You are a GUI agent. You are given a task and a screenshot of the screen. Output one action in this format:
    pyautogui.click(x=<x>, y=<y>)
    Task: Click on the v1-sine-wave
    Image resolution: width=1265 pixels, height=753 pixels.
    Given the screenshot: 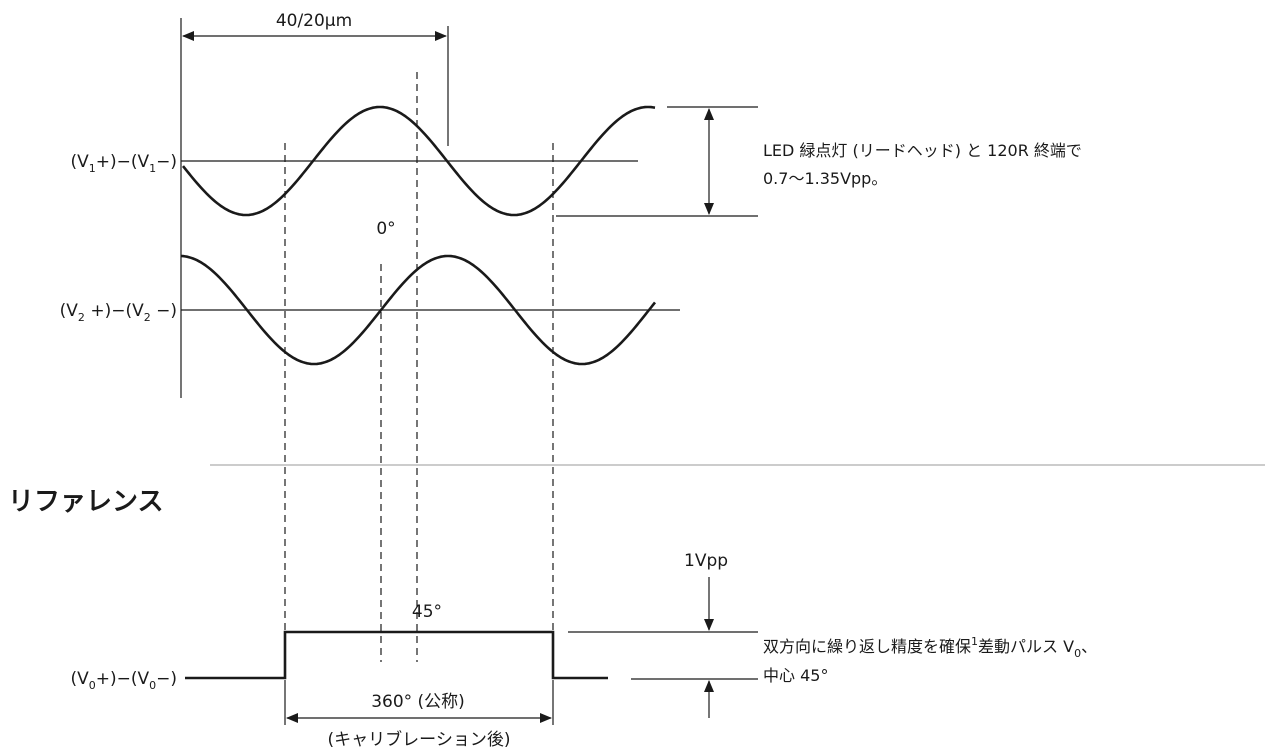 What is the action you would take?
    pyautogui.click(x=418, y=161)
    